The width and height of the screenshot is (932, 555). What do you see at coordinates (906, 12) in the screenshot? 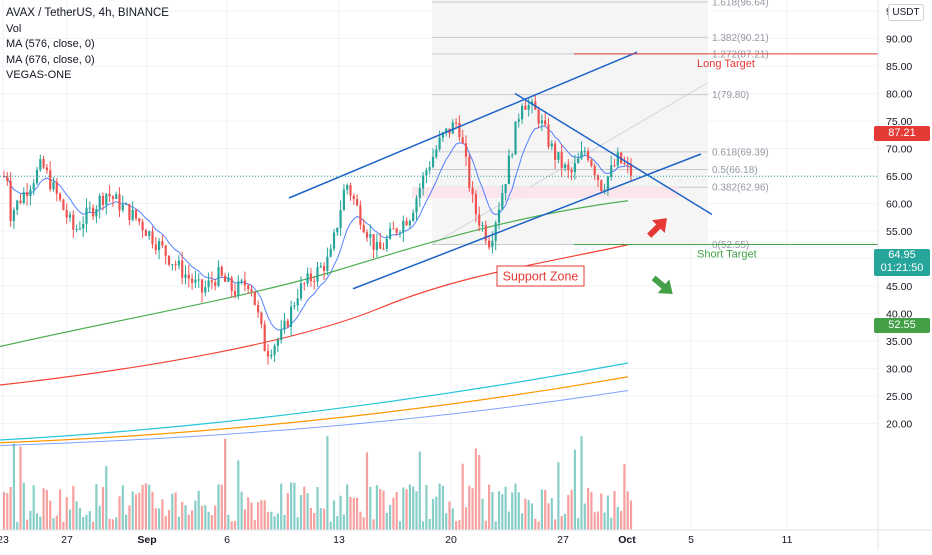
I see `currency-unit-button: USDT` at bounding box center [906, 12].